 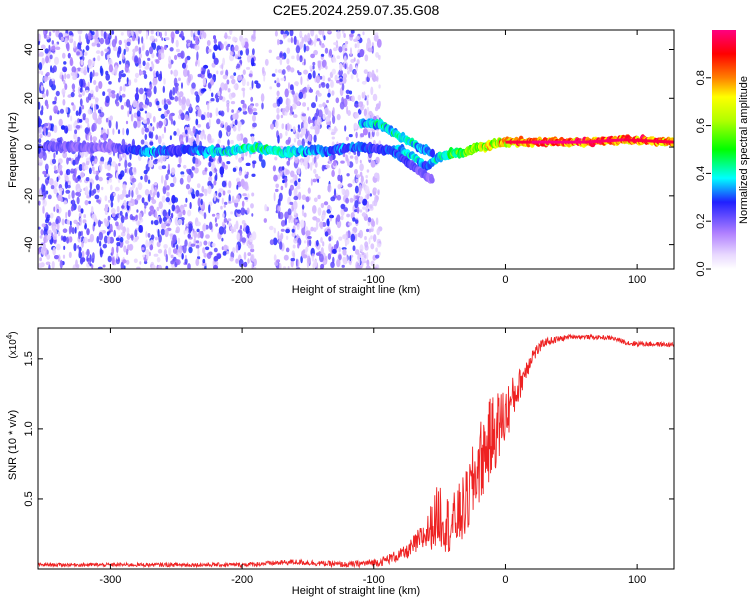 What do you see at coordinates (396, 138) in the screenshot?
I see `upper-branch` at bounding box center [396, 138].